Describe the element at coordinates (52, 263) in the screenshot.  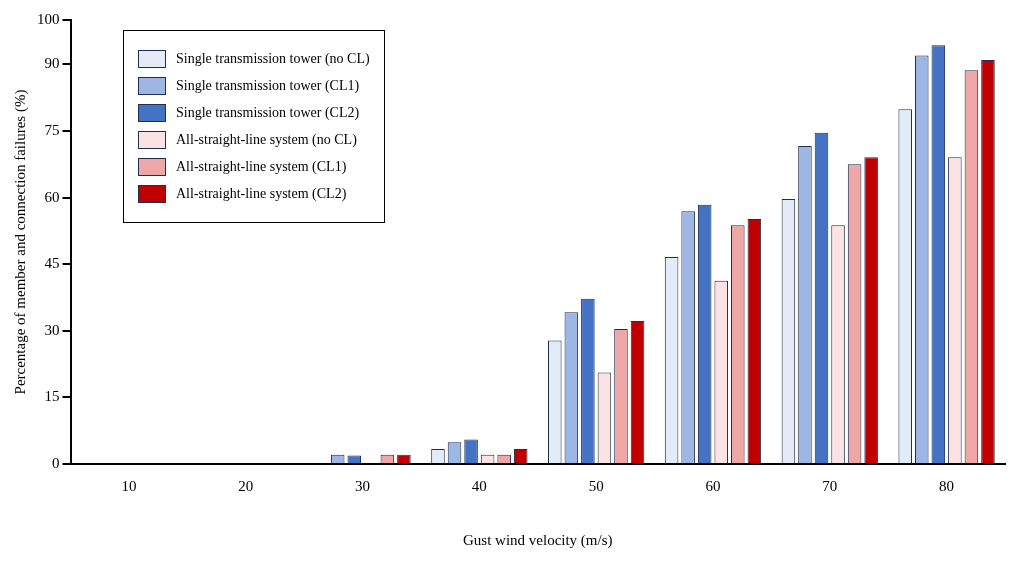
I see `y-tick-label: 45` at that location.